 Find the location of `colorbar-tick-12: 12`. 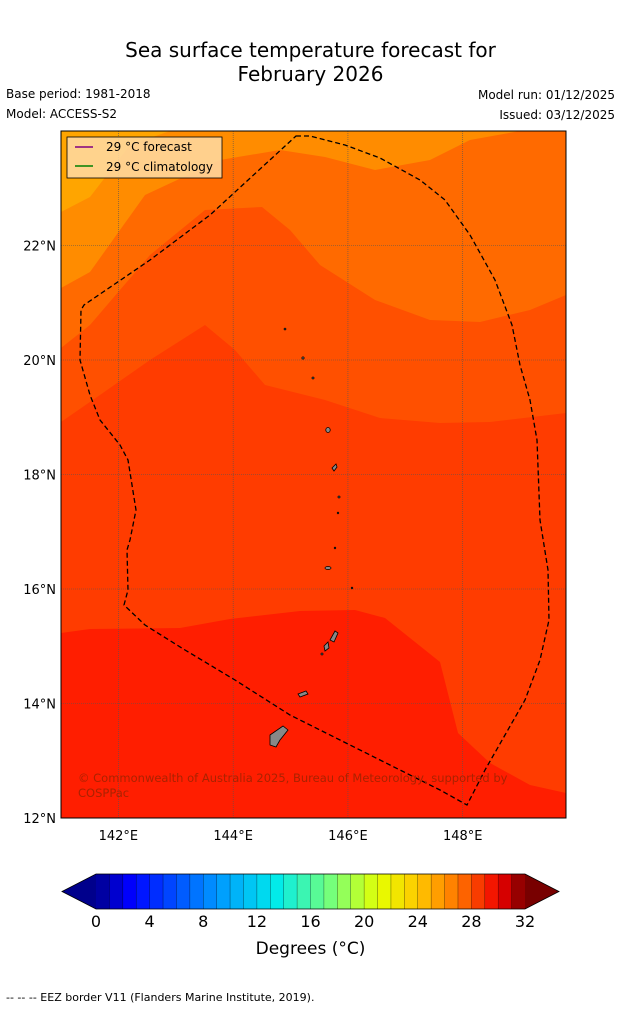

colorbar-tick-12: 12 is located at coordinates (257, 921).